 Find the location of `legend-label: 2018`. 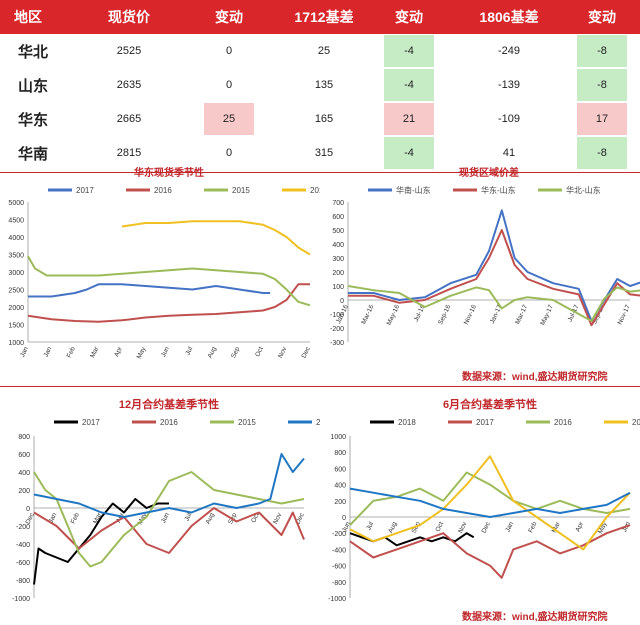

legend-label: 2018 is located at coordinates (407, 422).